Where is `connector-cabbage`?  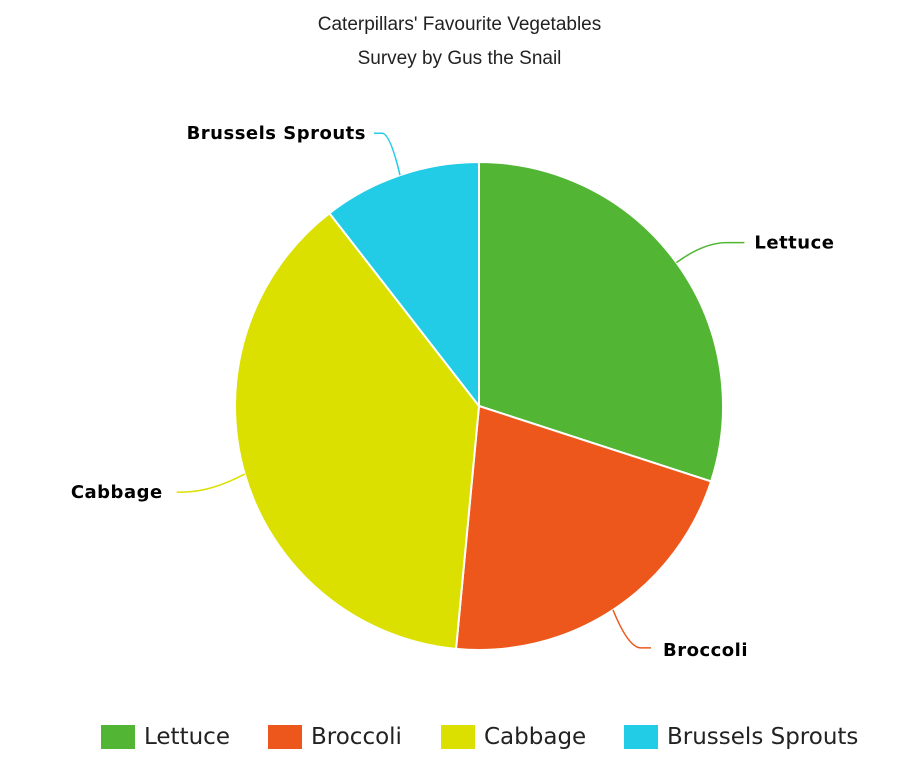
connector-cabbage is located at coordinates (211, 483).